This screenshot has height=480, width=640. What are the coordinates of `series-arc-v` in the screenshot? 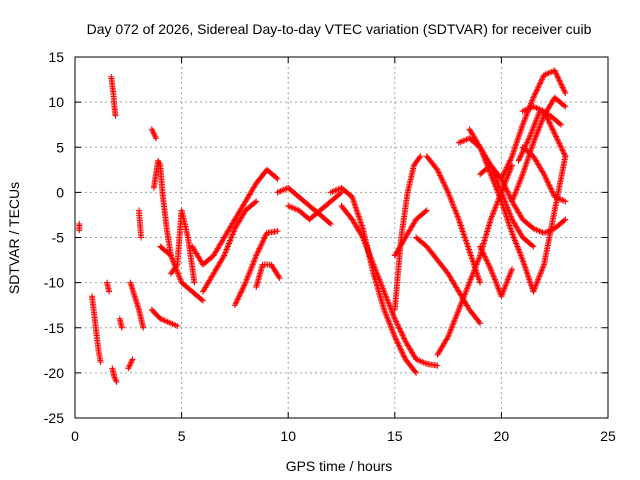 It's located at (389, 285).